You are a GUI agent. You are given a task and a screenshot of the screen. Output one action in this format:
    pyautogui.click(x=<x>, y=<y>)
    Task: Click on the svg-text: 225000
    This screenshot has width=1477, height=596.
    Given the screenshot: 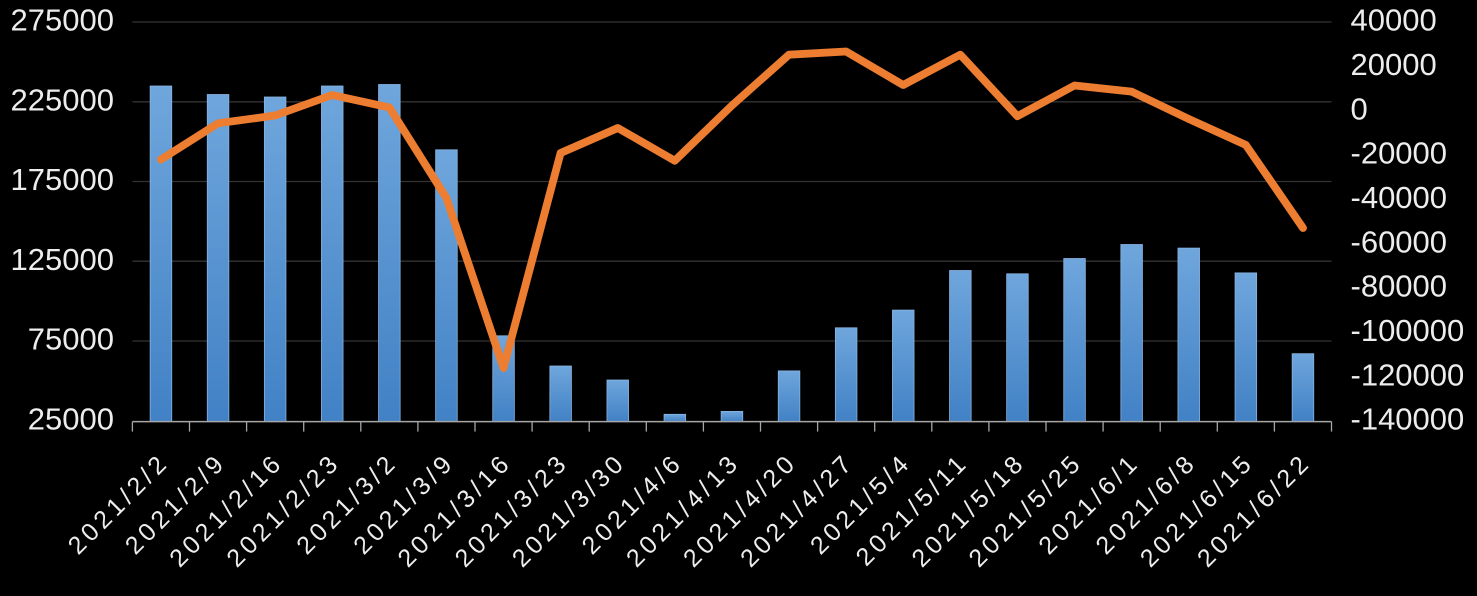 What is the action you would take?
    pyautogui.click(x=62, y=100)
    